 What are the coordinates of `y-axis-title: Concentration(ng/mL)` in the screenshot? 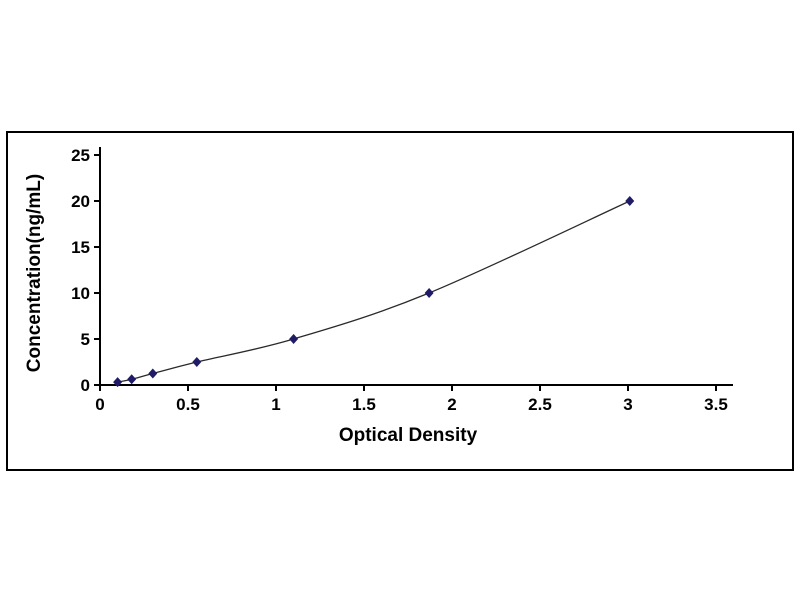 It's located at (34, 273).